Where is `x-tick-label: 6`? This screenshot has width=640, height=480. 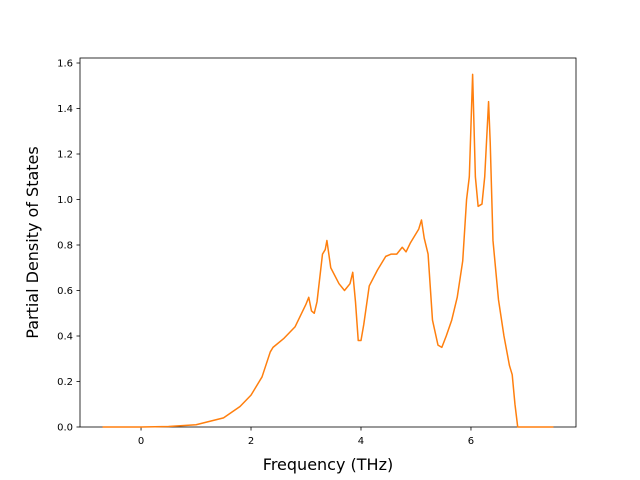
x-tick-label: 6 is located at coordinates (471, 441).